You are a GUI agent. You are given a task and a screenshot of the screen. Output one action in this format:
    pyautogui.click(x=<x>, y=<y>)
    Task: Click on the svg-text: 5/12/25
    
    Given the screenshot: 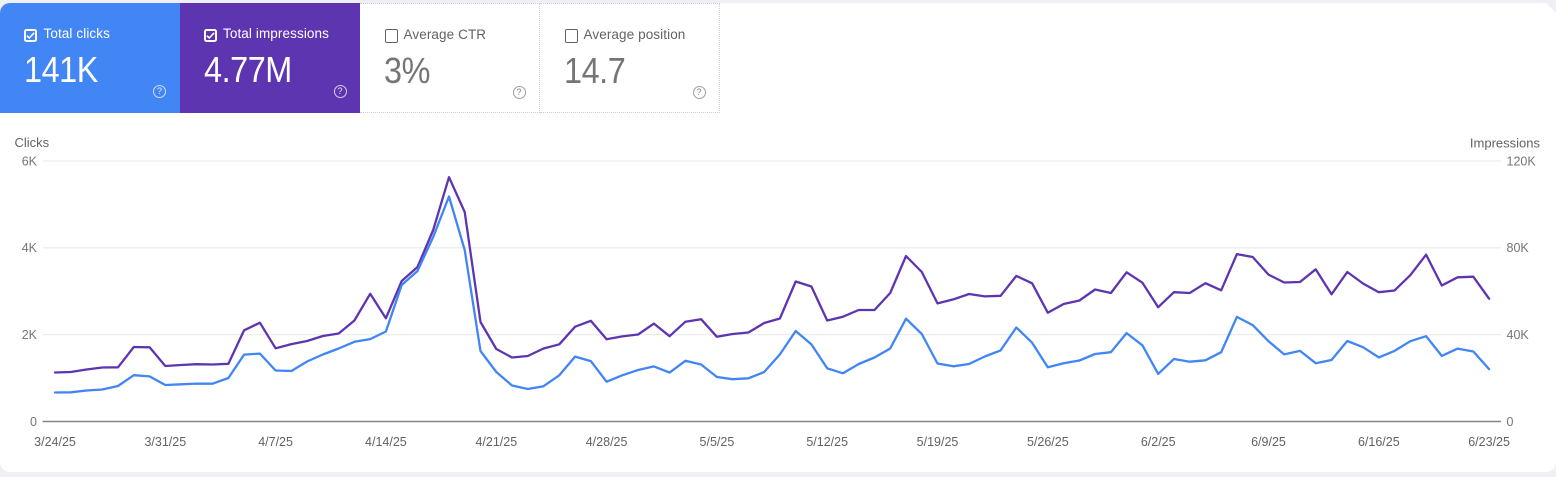 What is the action you would take?
    pyautogui.click(x=827, y=442)
    